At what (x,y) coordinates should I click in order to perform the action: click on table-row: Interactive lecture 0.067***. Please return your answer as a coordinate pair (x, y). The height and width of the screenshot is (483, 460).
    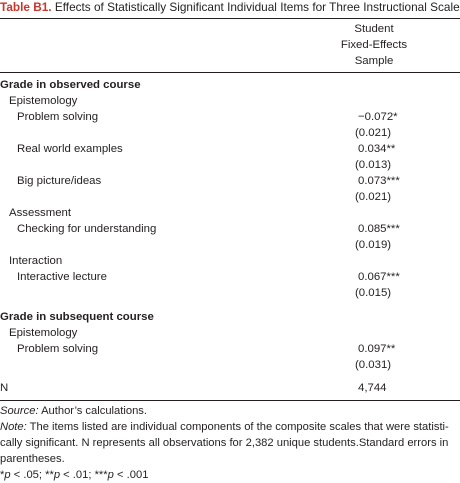
    Looking at the image, I should click on (230, 277).